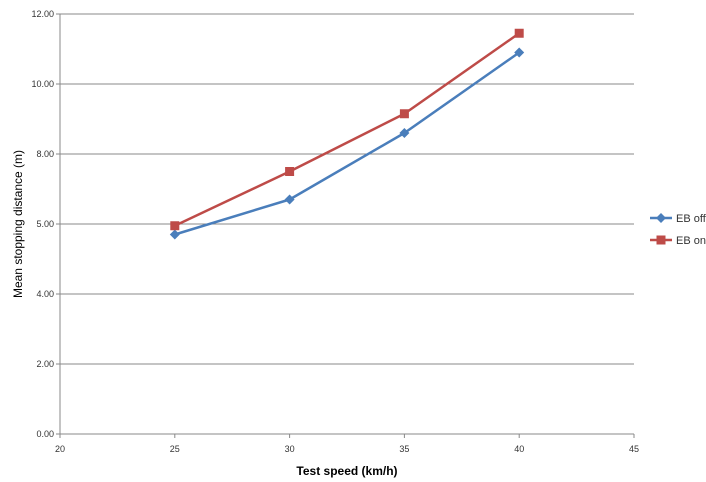 Image resolution: width=706 pixels, height=482 pixels. Describe the element at coordinates (404, 449) in the screenshot. I see `x-tick-label: 35` at that location.